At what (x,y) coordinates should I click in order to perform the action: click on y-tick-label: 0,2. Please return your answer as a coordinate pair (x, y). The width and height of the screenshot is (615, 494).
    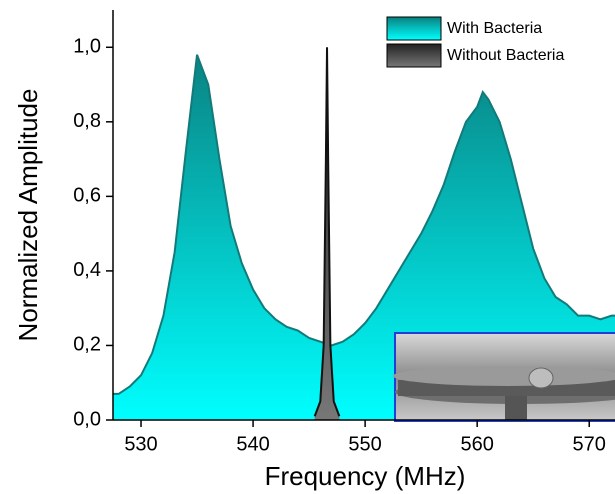
    Looking at the image, I should click on (87, 345).